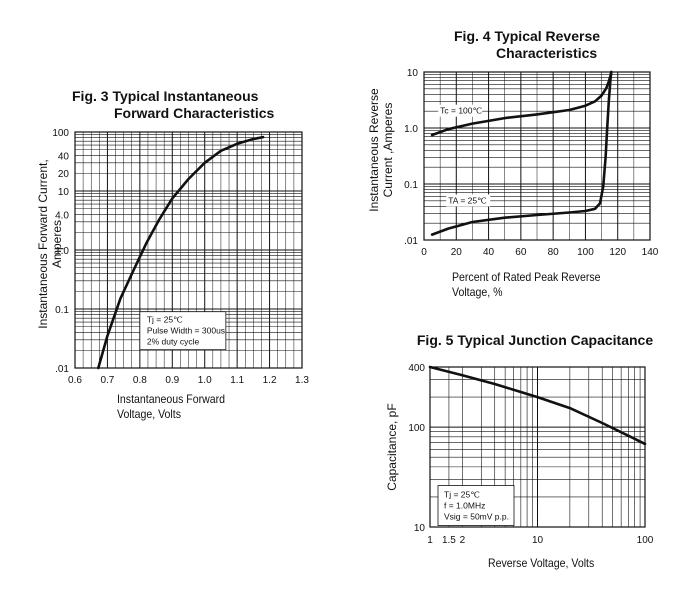 The width and height of the screenshot is (700, 601). I want to click on fig4-xlabel: Percent of Rated Peak Reverse Voltage, %, so click(526, 284).